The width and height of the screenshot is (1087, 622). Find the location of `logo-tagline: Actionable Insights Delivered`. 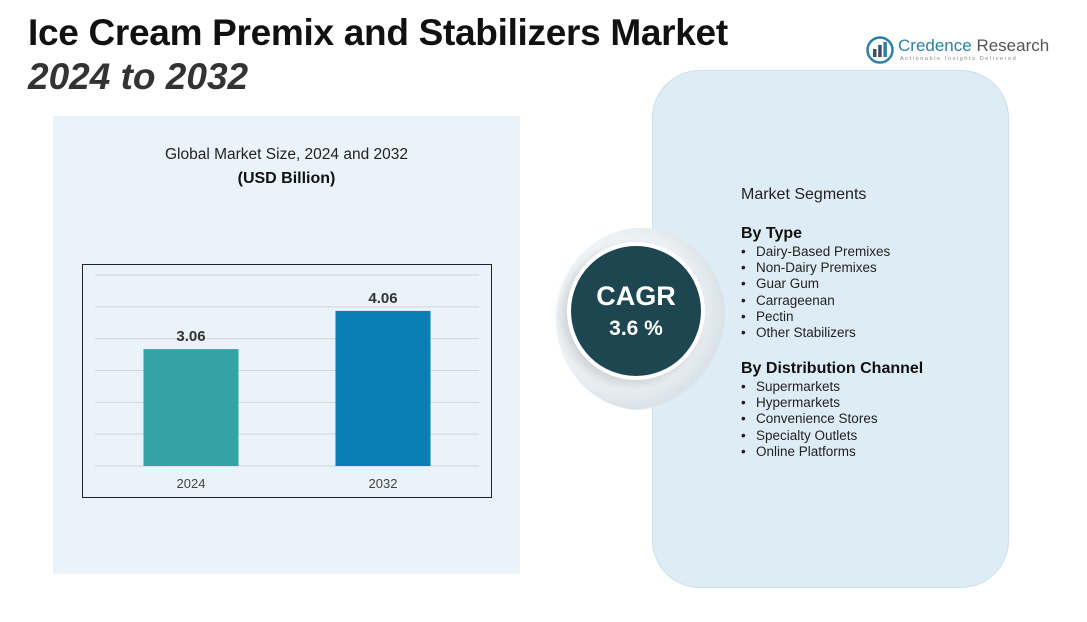

logo-tagline: Actionable Insights Delivered is located at coordinates (959, 59).